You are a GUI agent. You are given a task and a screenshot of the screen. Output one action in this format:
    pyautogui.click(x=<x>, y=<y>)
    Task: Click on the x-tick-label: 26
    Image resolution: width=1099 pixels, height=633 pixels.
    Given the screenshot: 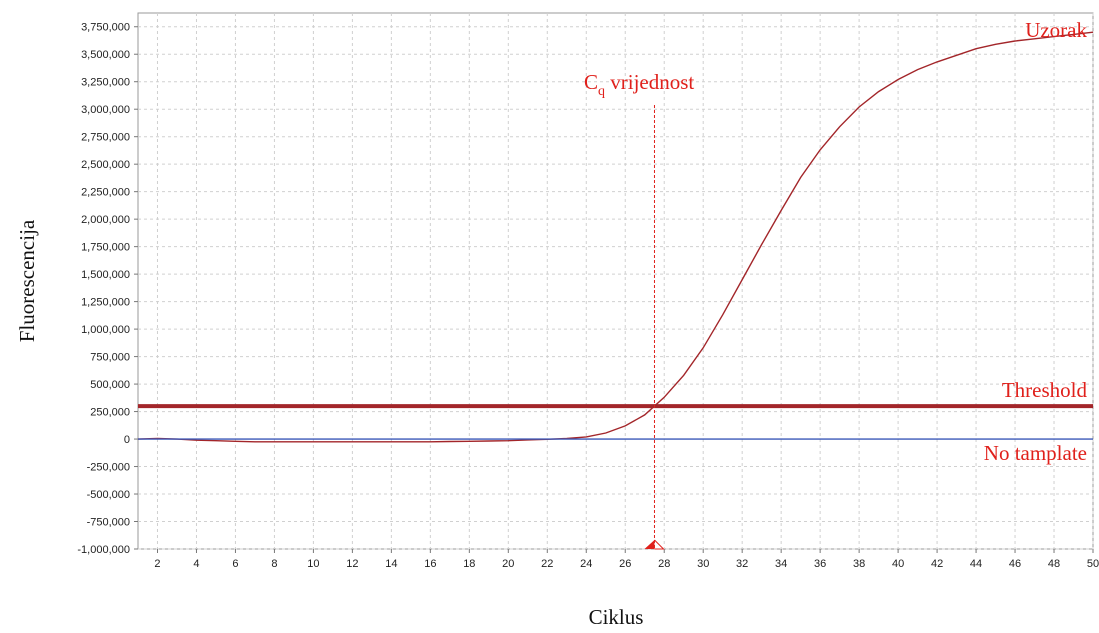 What is the action you would take?
    pyautogui.click(x=625, y=564)
    